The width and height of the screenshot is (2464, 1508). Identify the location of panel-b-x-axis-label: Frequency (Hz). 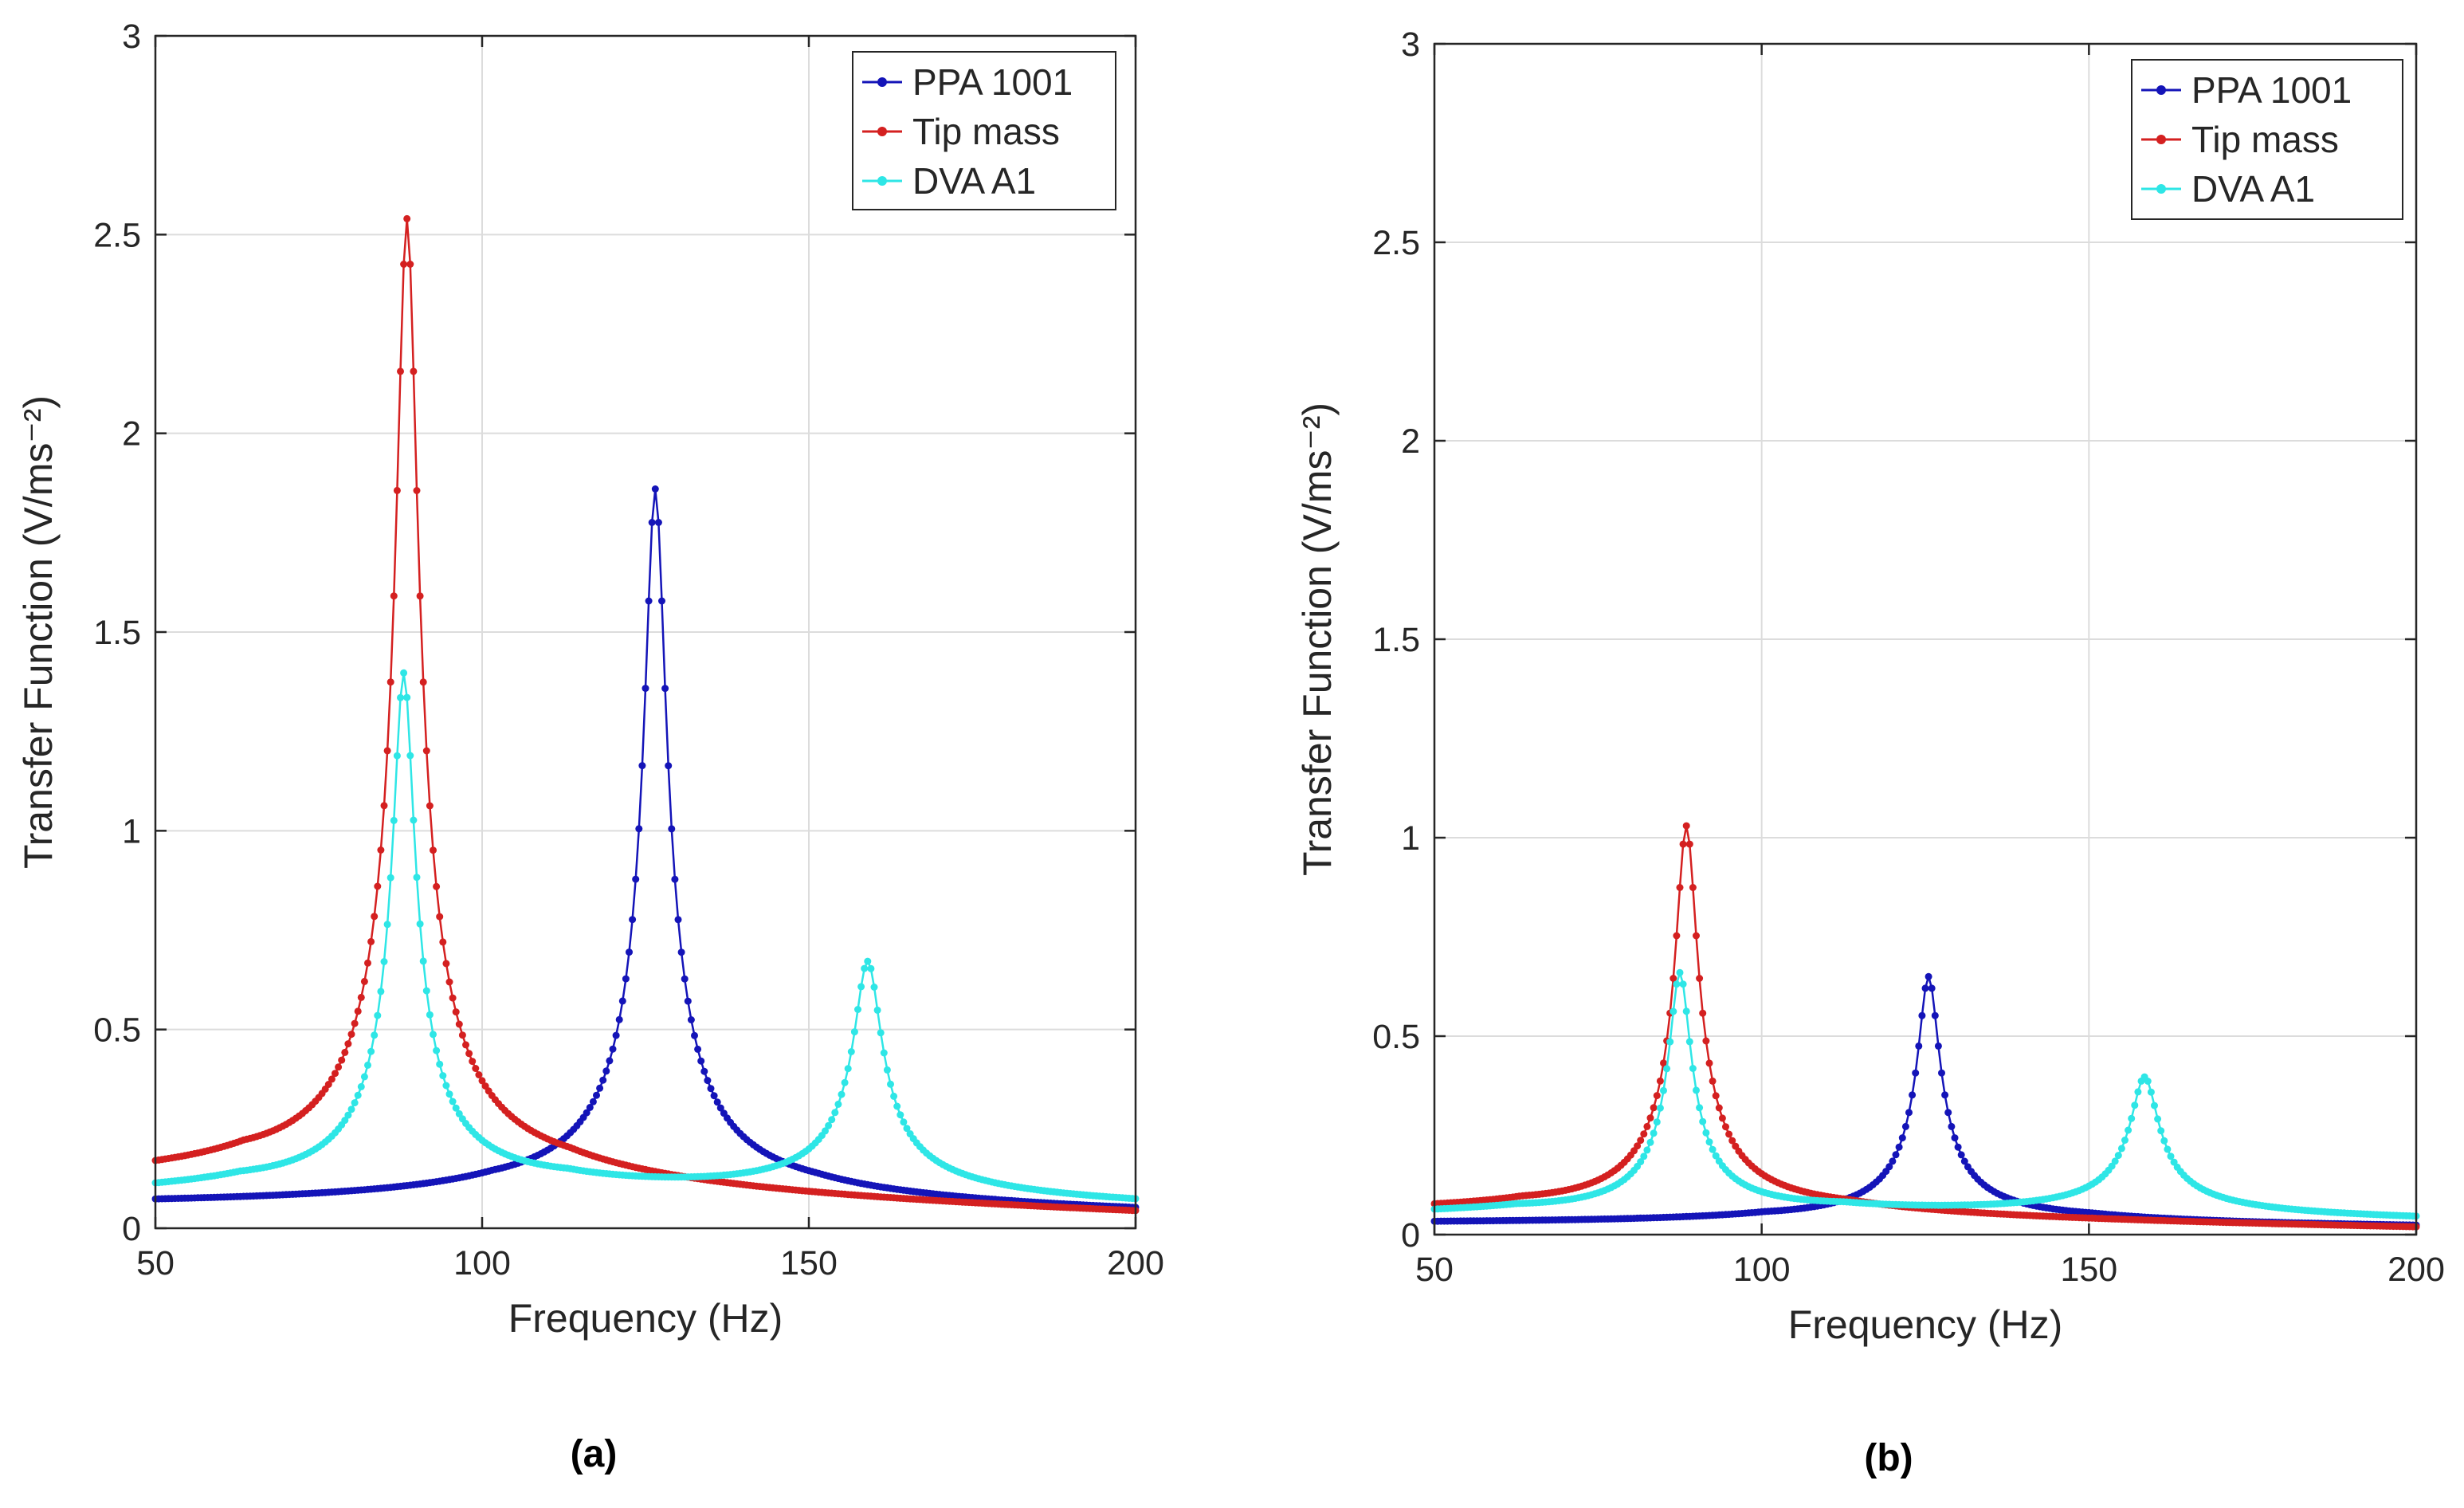
(1925, 1324).